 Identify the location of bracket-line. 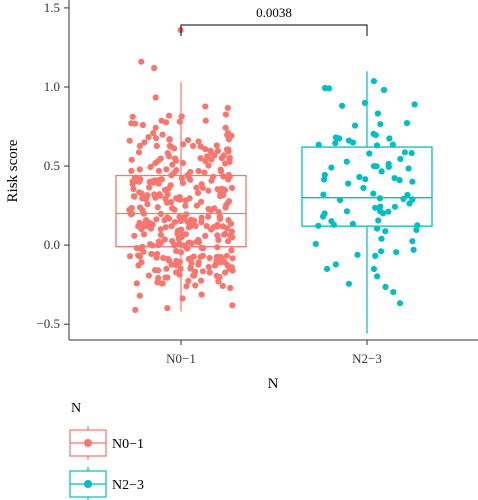
(274, 30).